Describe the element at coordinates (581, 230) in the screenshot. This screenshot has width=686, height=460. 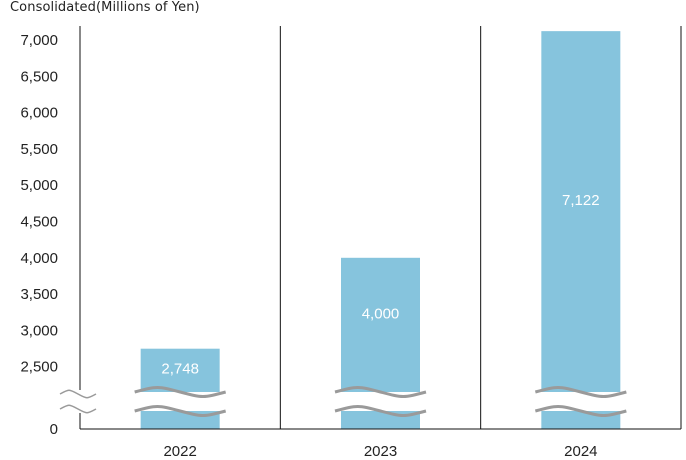
I see `bar-2024` at that location.